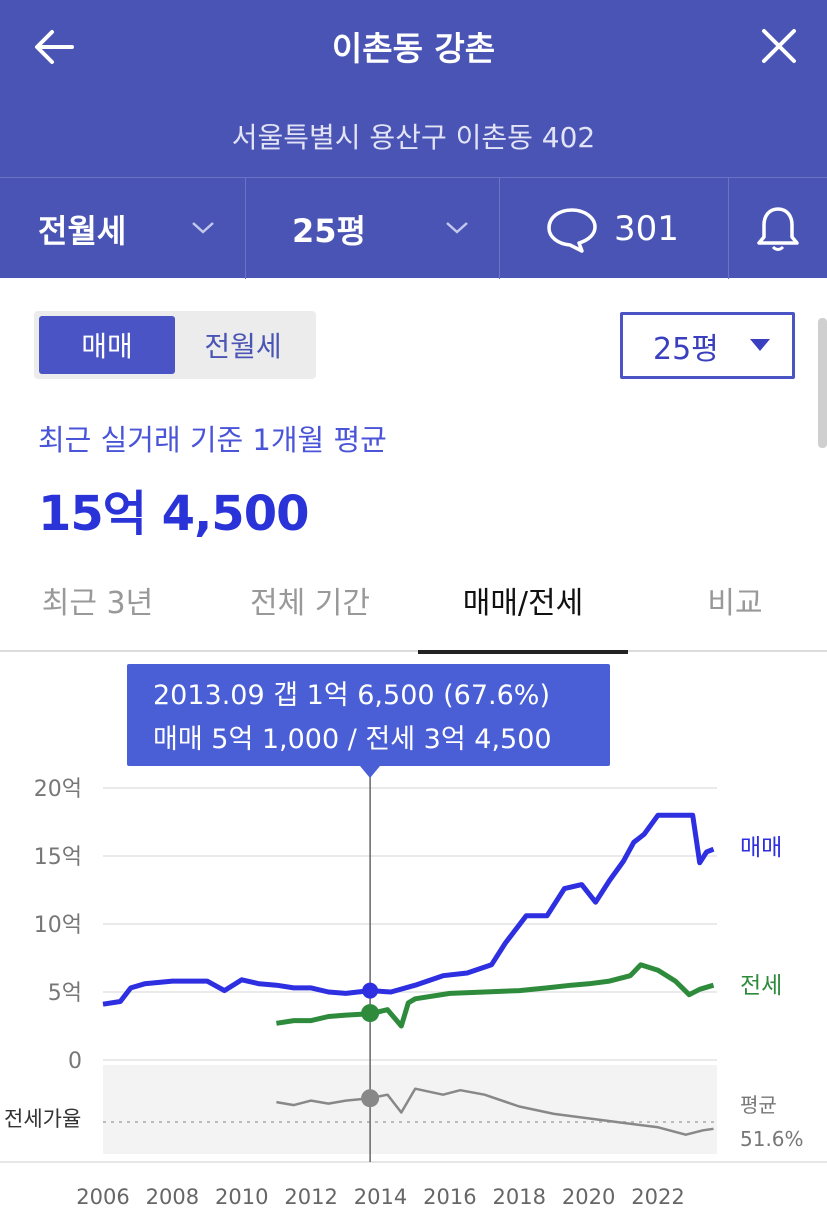 This screenshot has height=1214, width=827. I want to click on x-tick-label: 2012, so click(310, 1197).